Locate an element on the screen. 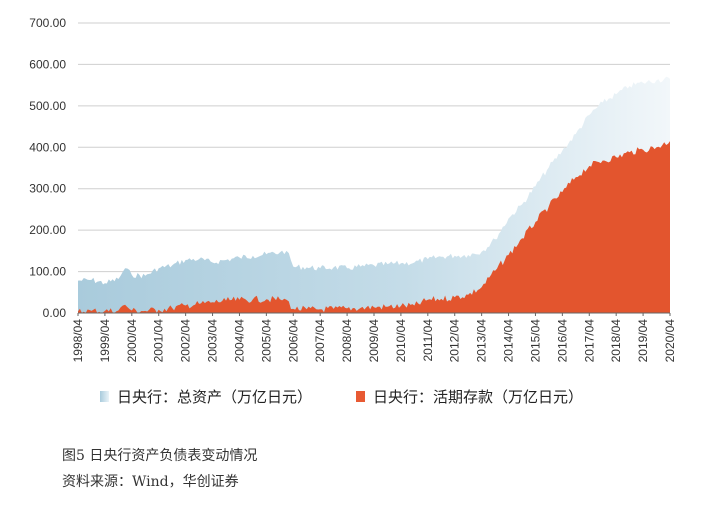 The width and height of the screenshot is (706, 511). x-tick-label: 2020/04 is located at coordinates (670, 341).